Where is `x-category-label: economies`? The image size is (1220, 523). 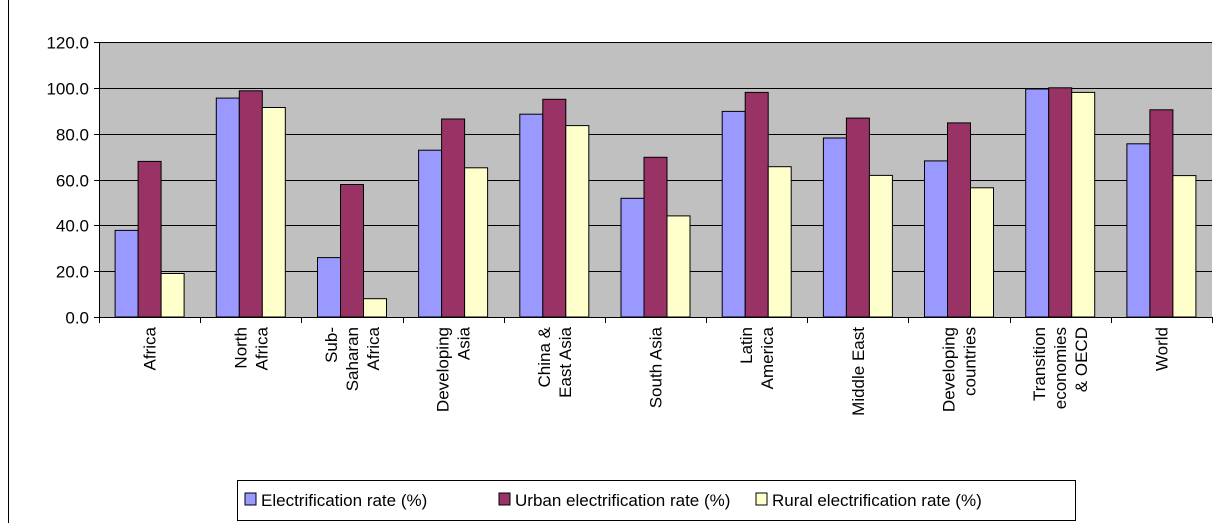
x-category-label: economies is located at coordinates (1060, 368).